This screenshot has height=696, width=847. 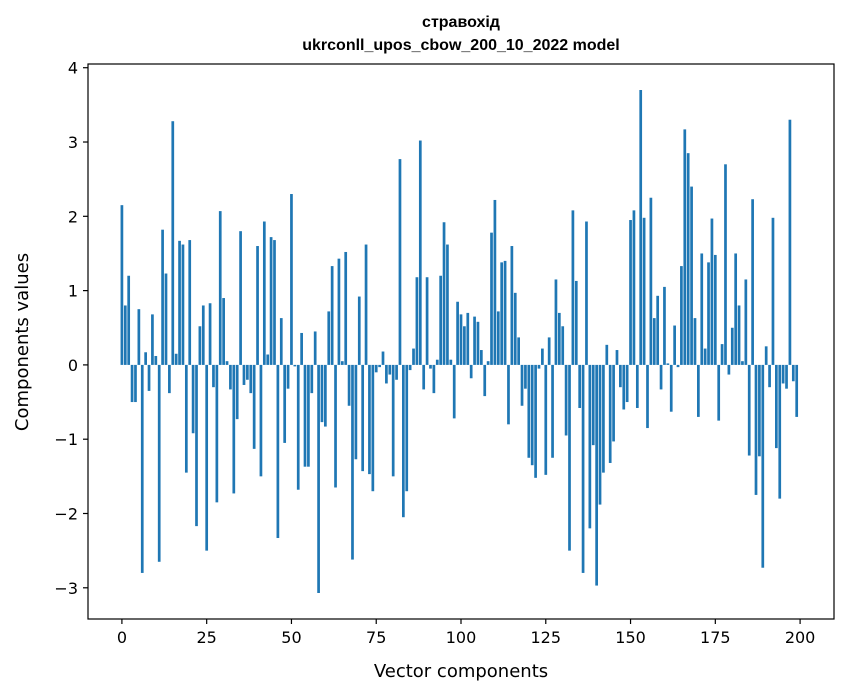 What do you see at coordinates (73, 291) in the screenshot?
I see `y-tick-label: 1` at bounding box center [73, 291].